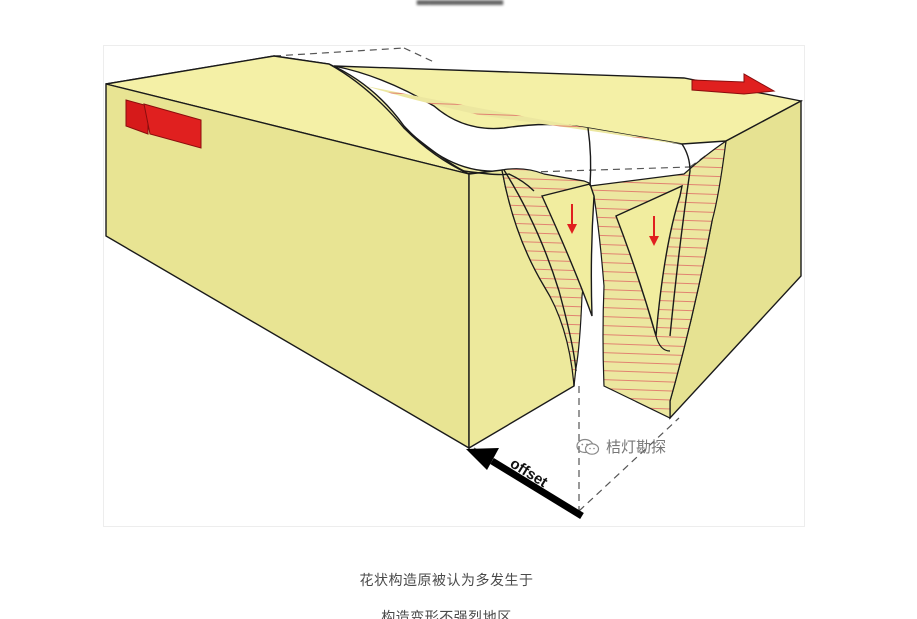 The width and height of the screenshot is (917, 619). I want to click on right-motion-arrow, so click(733, 84).